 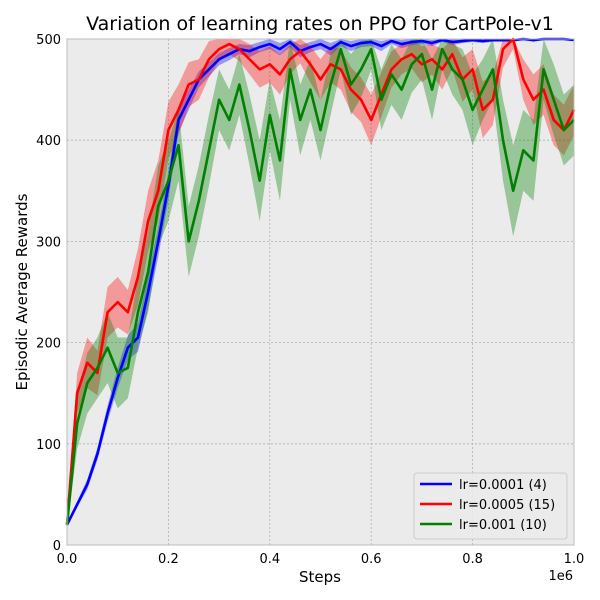 I want to click on legend: lr=0.0001 (4) lr=0.0005 (15) lr=0.001 (10), so click(x=490, y=506).